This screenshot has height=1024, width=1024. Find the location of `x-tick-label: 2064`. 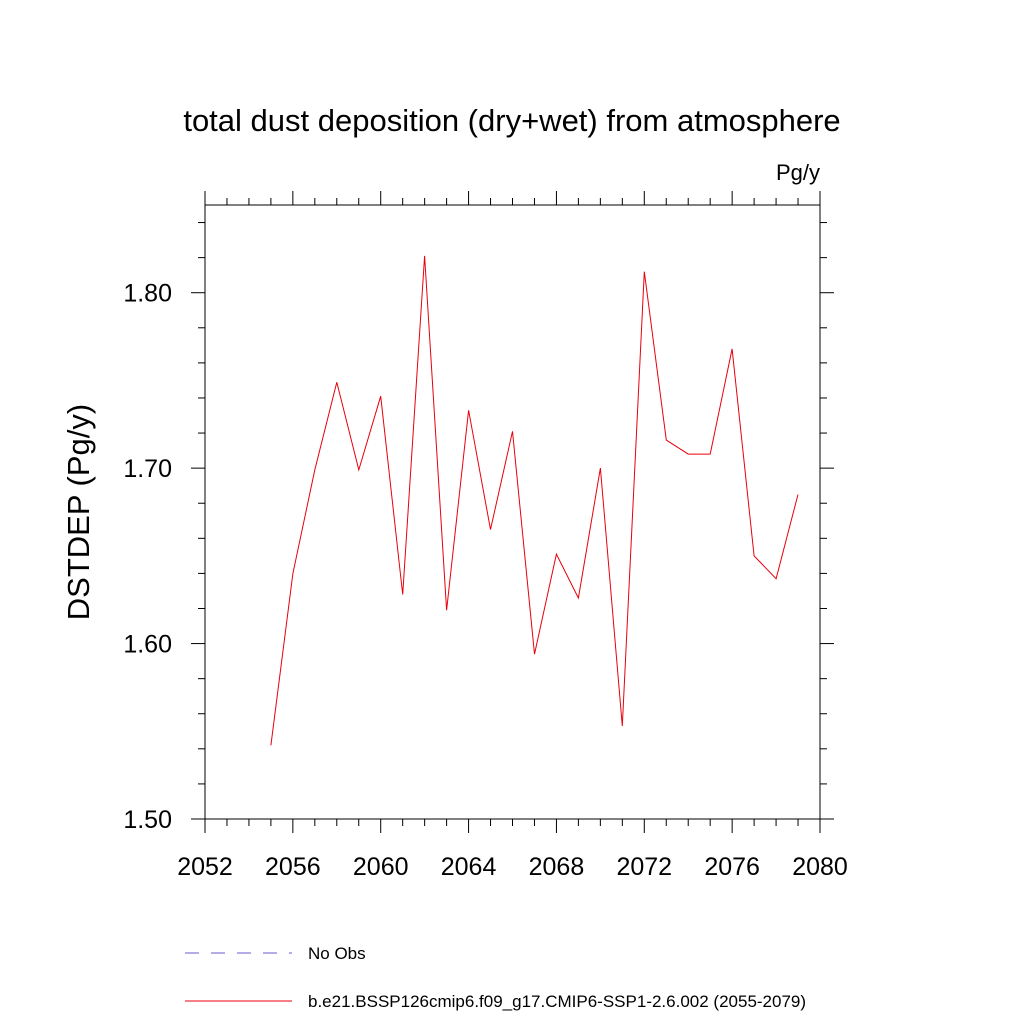

x-tick-label: 2064 is located at coordinates (469, 867).